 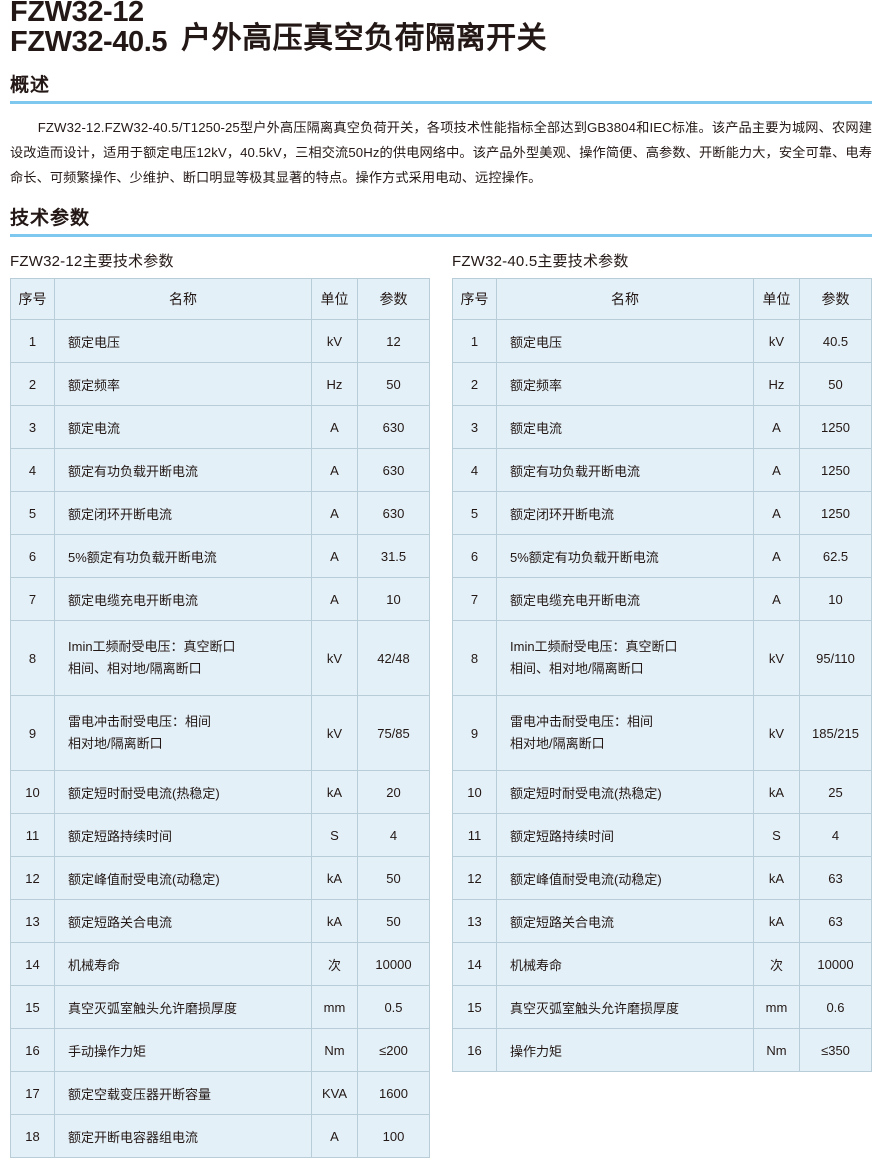 I want to click on cell-name: 雷电冲击耐受电压：相间 相对地/隔离断口, so click(x=183, y=733).